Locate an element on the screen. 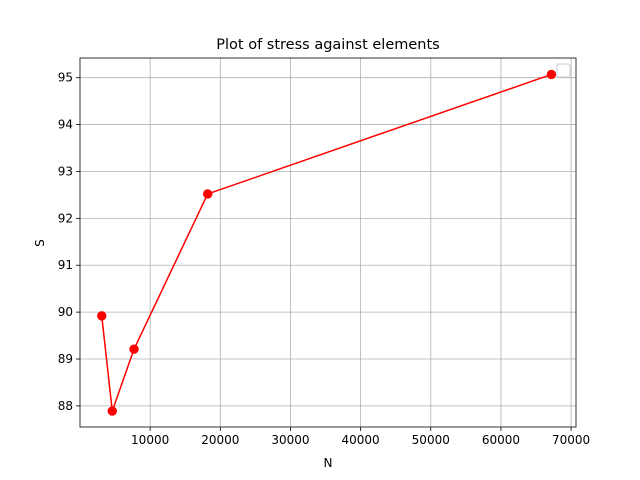  x-tick-label: 20000 is located at coordinates (220, 440).